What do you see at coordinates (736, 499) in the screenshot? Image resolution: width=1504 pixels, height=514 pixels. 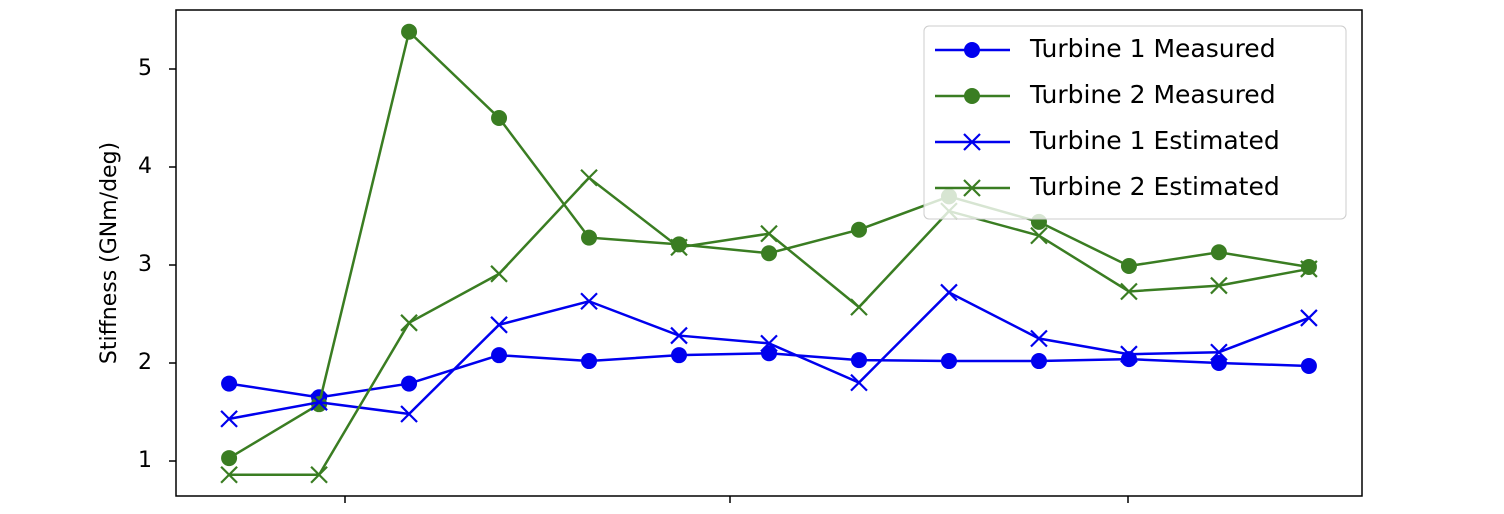 I see `x-ticks` at bounding box center [736, 499].